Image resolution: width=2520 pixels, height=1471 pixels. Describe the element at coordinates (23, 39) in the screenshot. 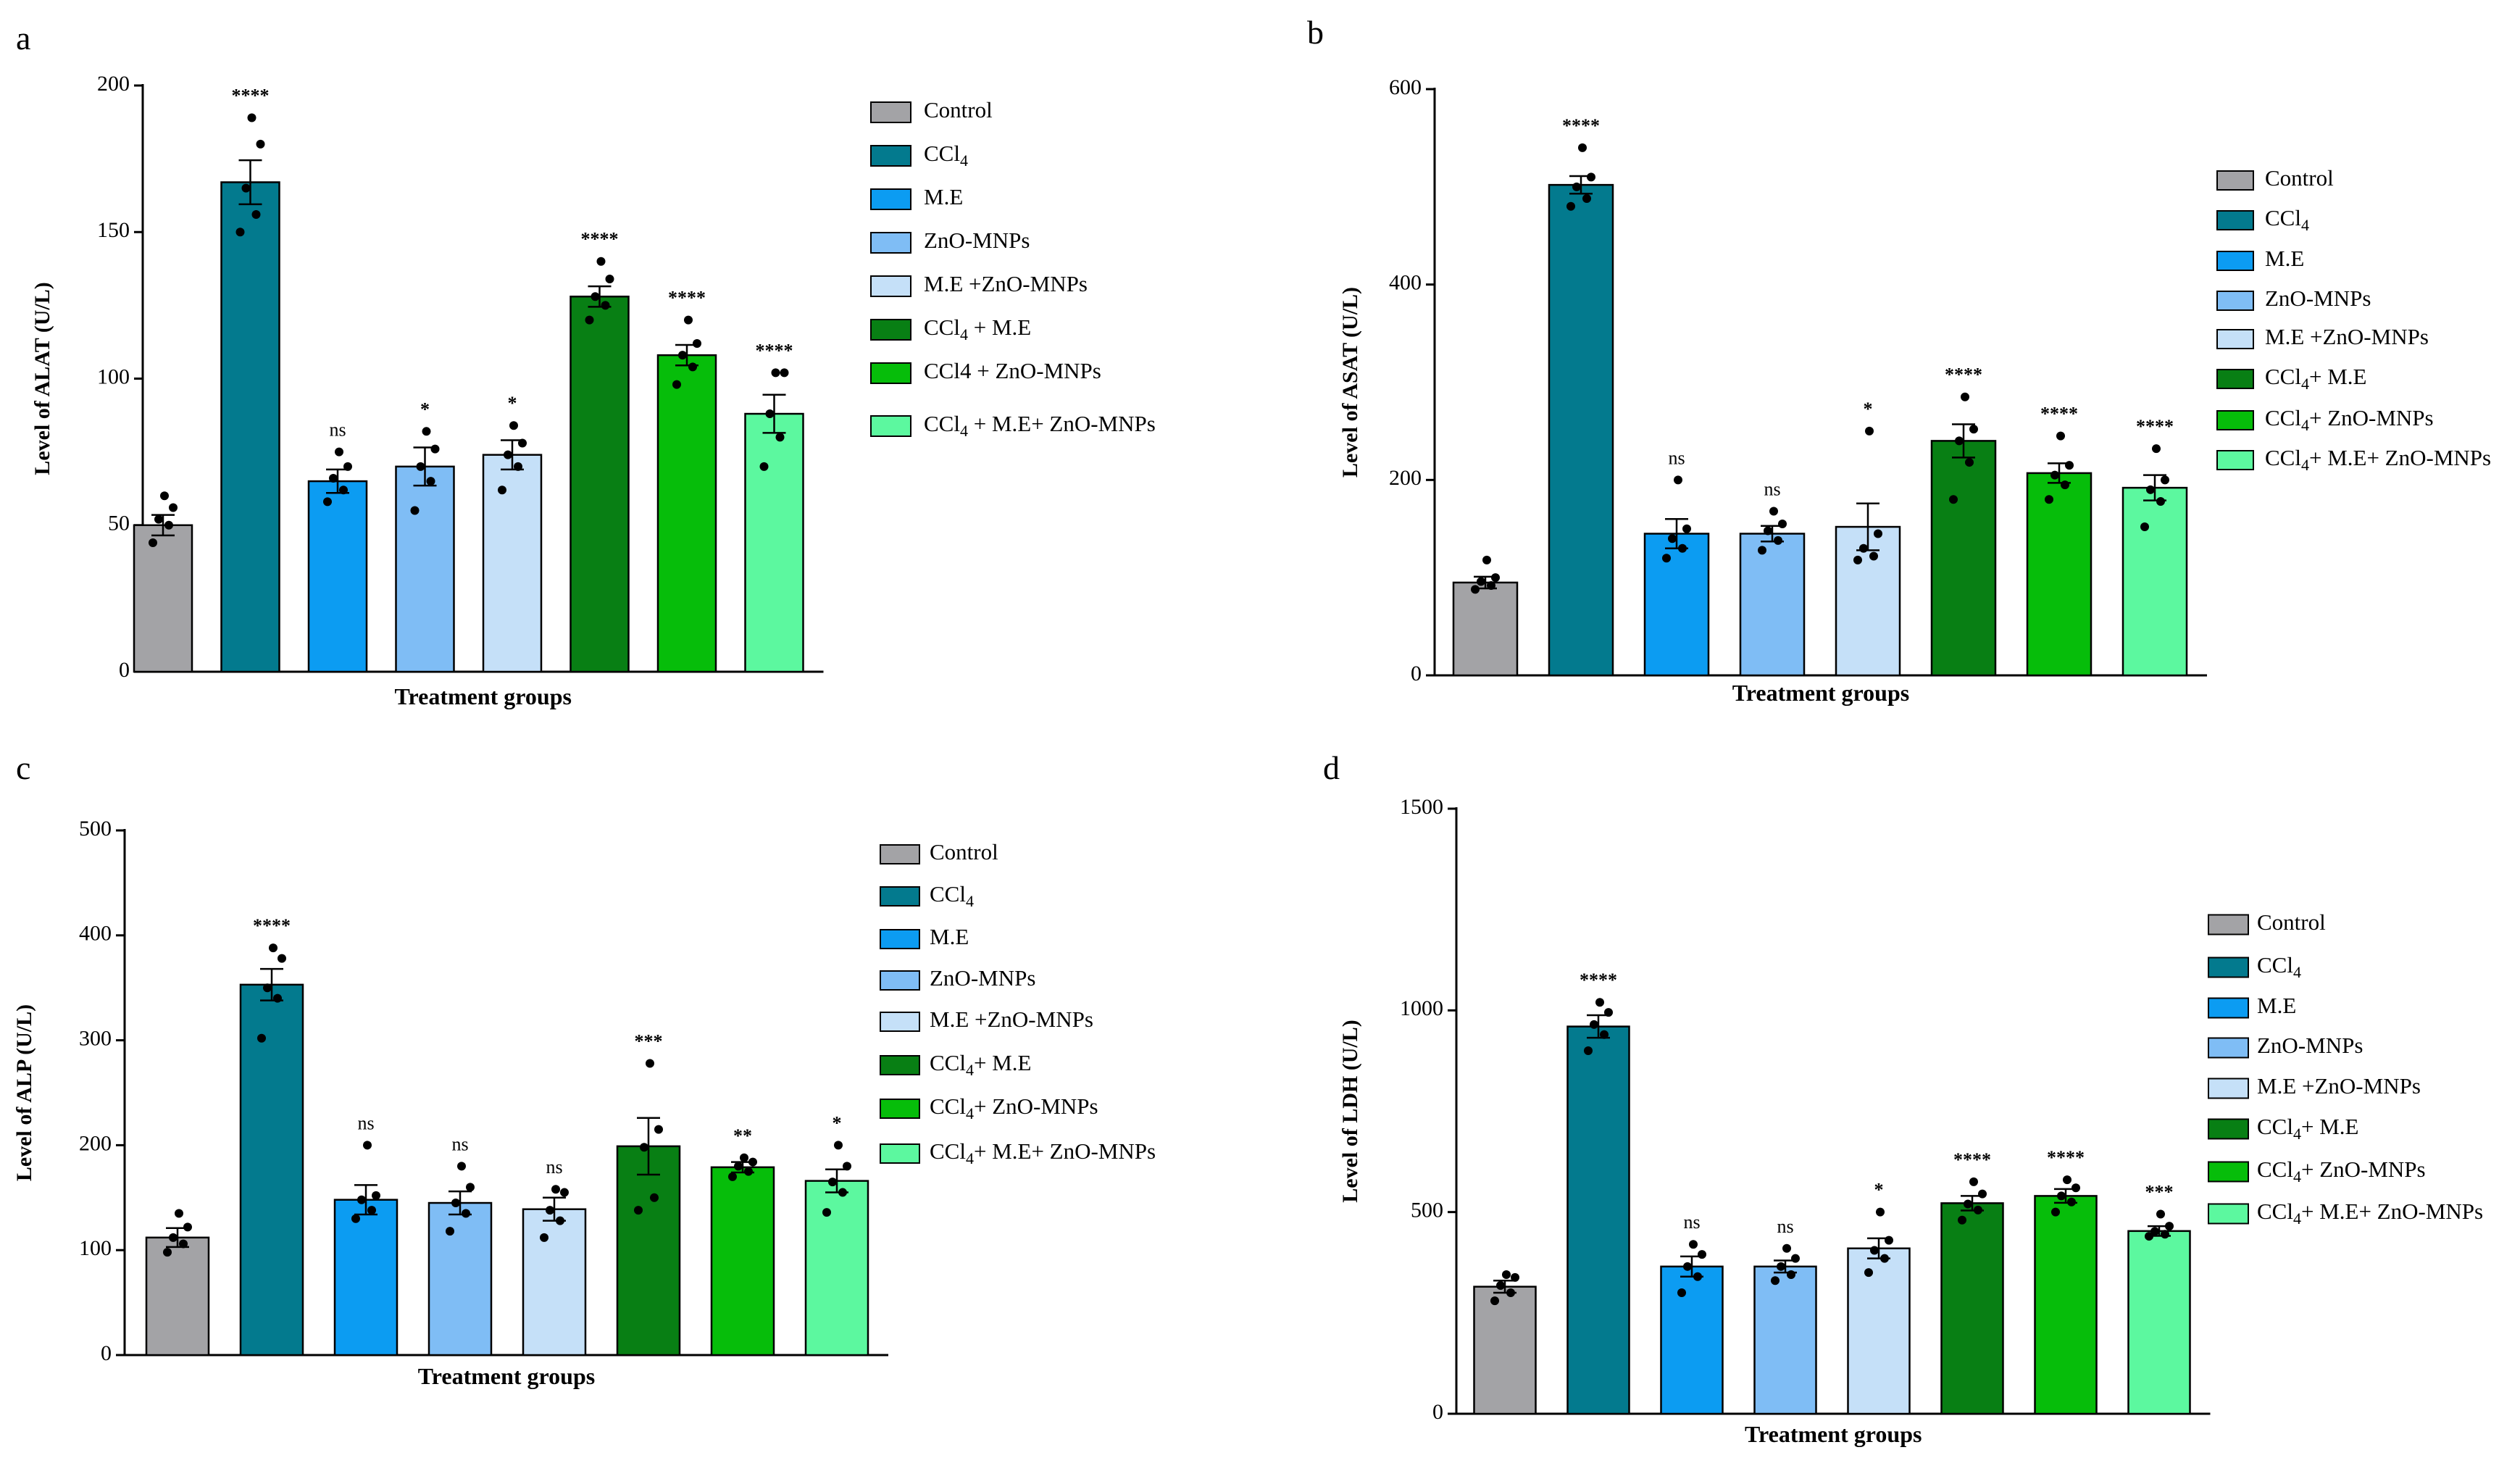

I see `panel-label: a` at that location.